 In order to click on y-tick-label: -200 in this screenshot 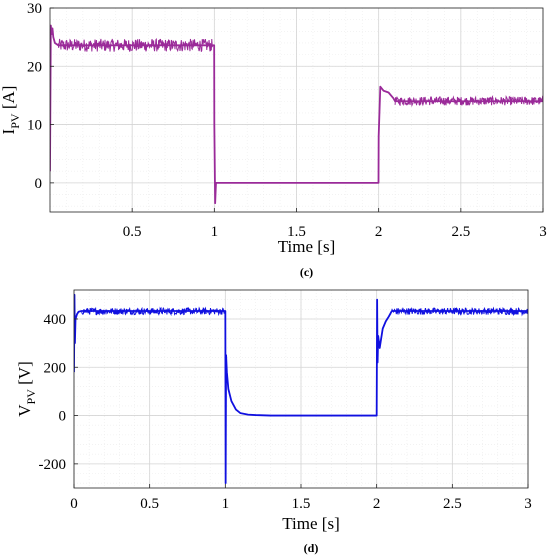, I will do `click(53, 465)`.